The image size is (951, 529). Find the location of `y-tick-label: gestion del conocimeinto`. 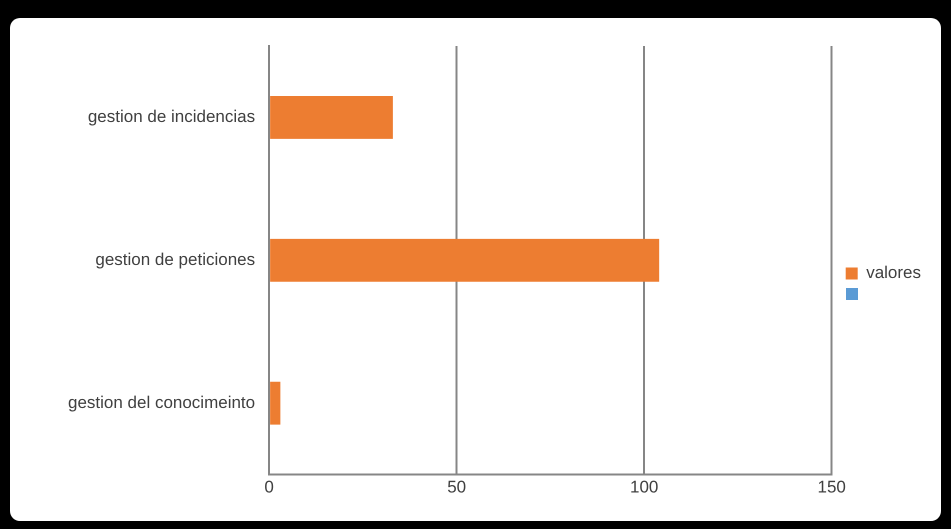

y-tick-label: gestion del conocimeinto is located at coordinates (162, 402).